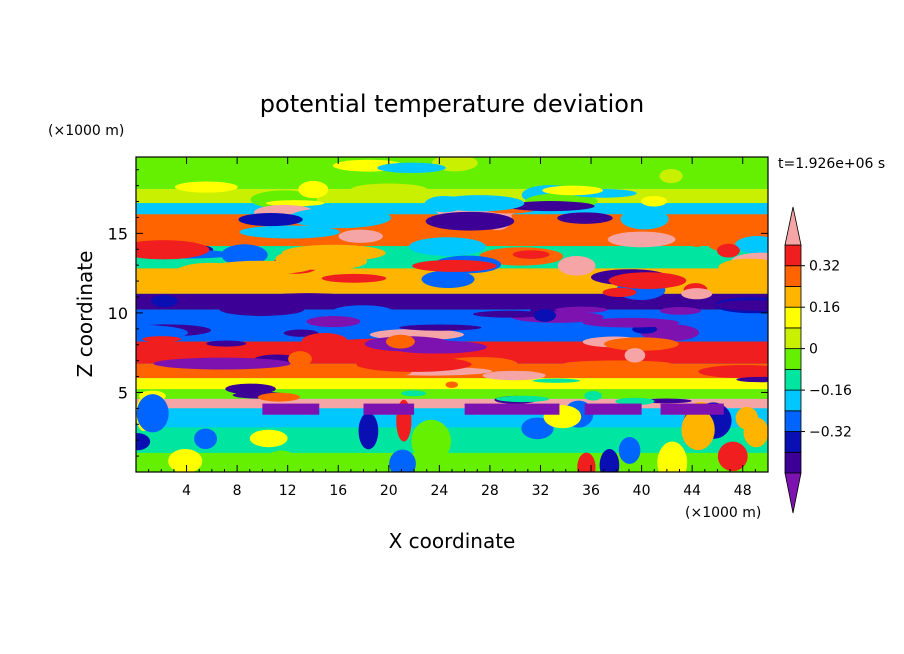  What do you see at coordinates (118, 313) in the screenshot?
I see `y-tick-label: 10` at bounding box center [118, 313].